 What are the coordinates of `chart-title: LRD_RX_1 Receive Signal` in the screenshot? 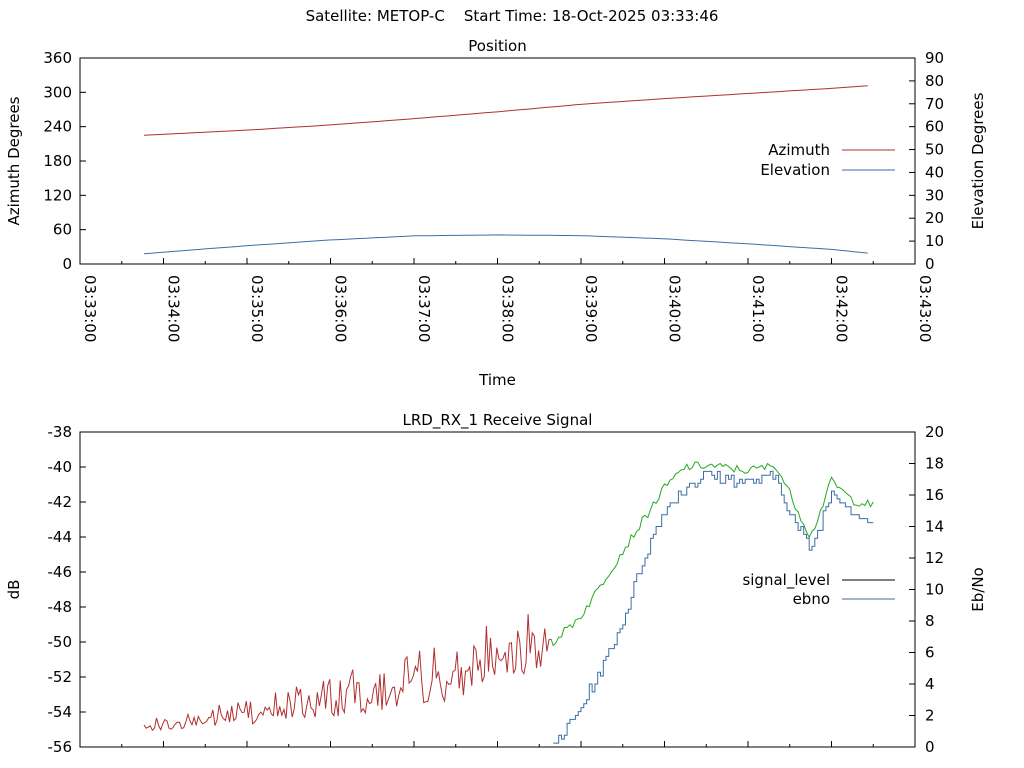 It's located at (498, 420).